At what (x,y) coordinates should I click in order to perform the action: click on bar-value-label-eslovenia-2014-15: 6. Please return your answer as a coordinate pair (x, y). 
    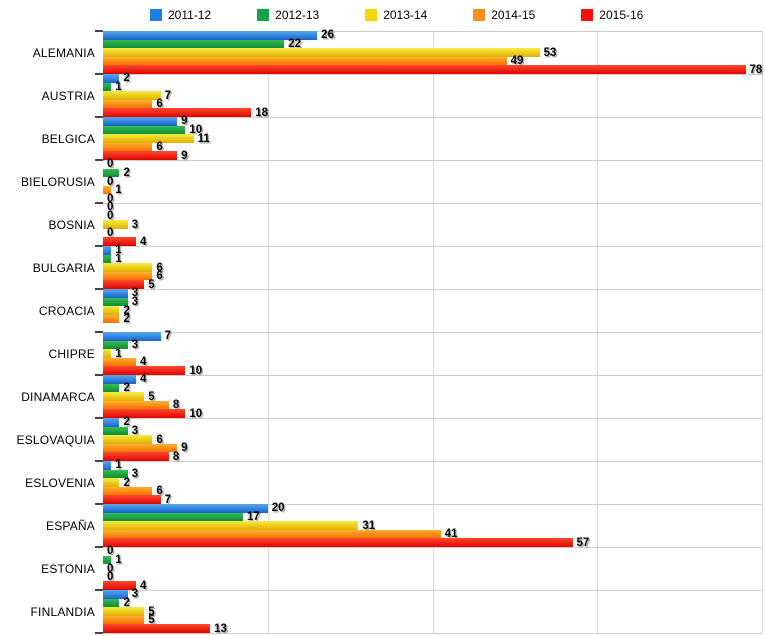
    Looking at the image, I should click on (159, 491).